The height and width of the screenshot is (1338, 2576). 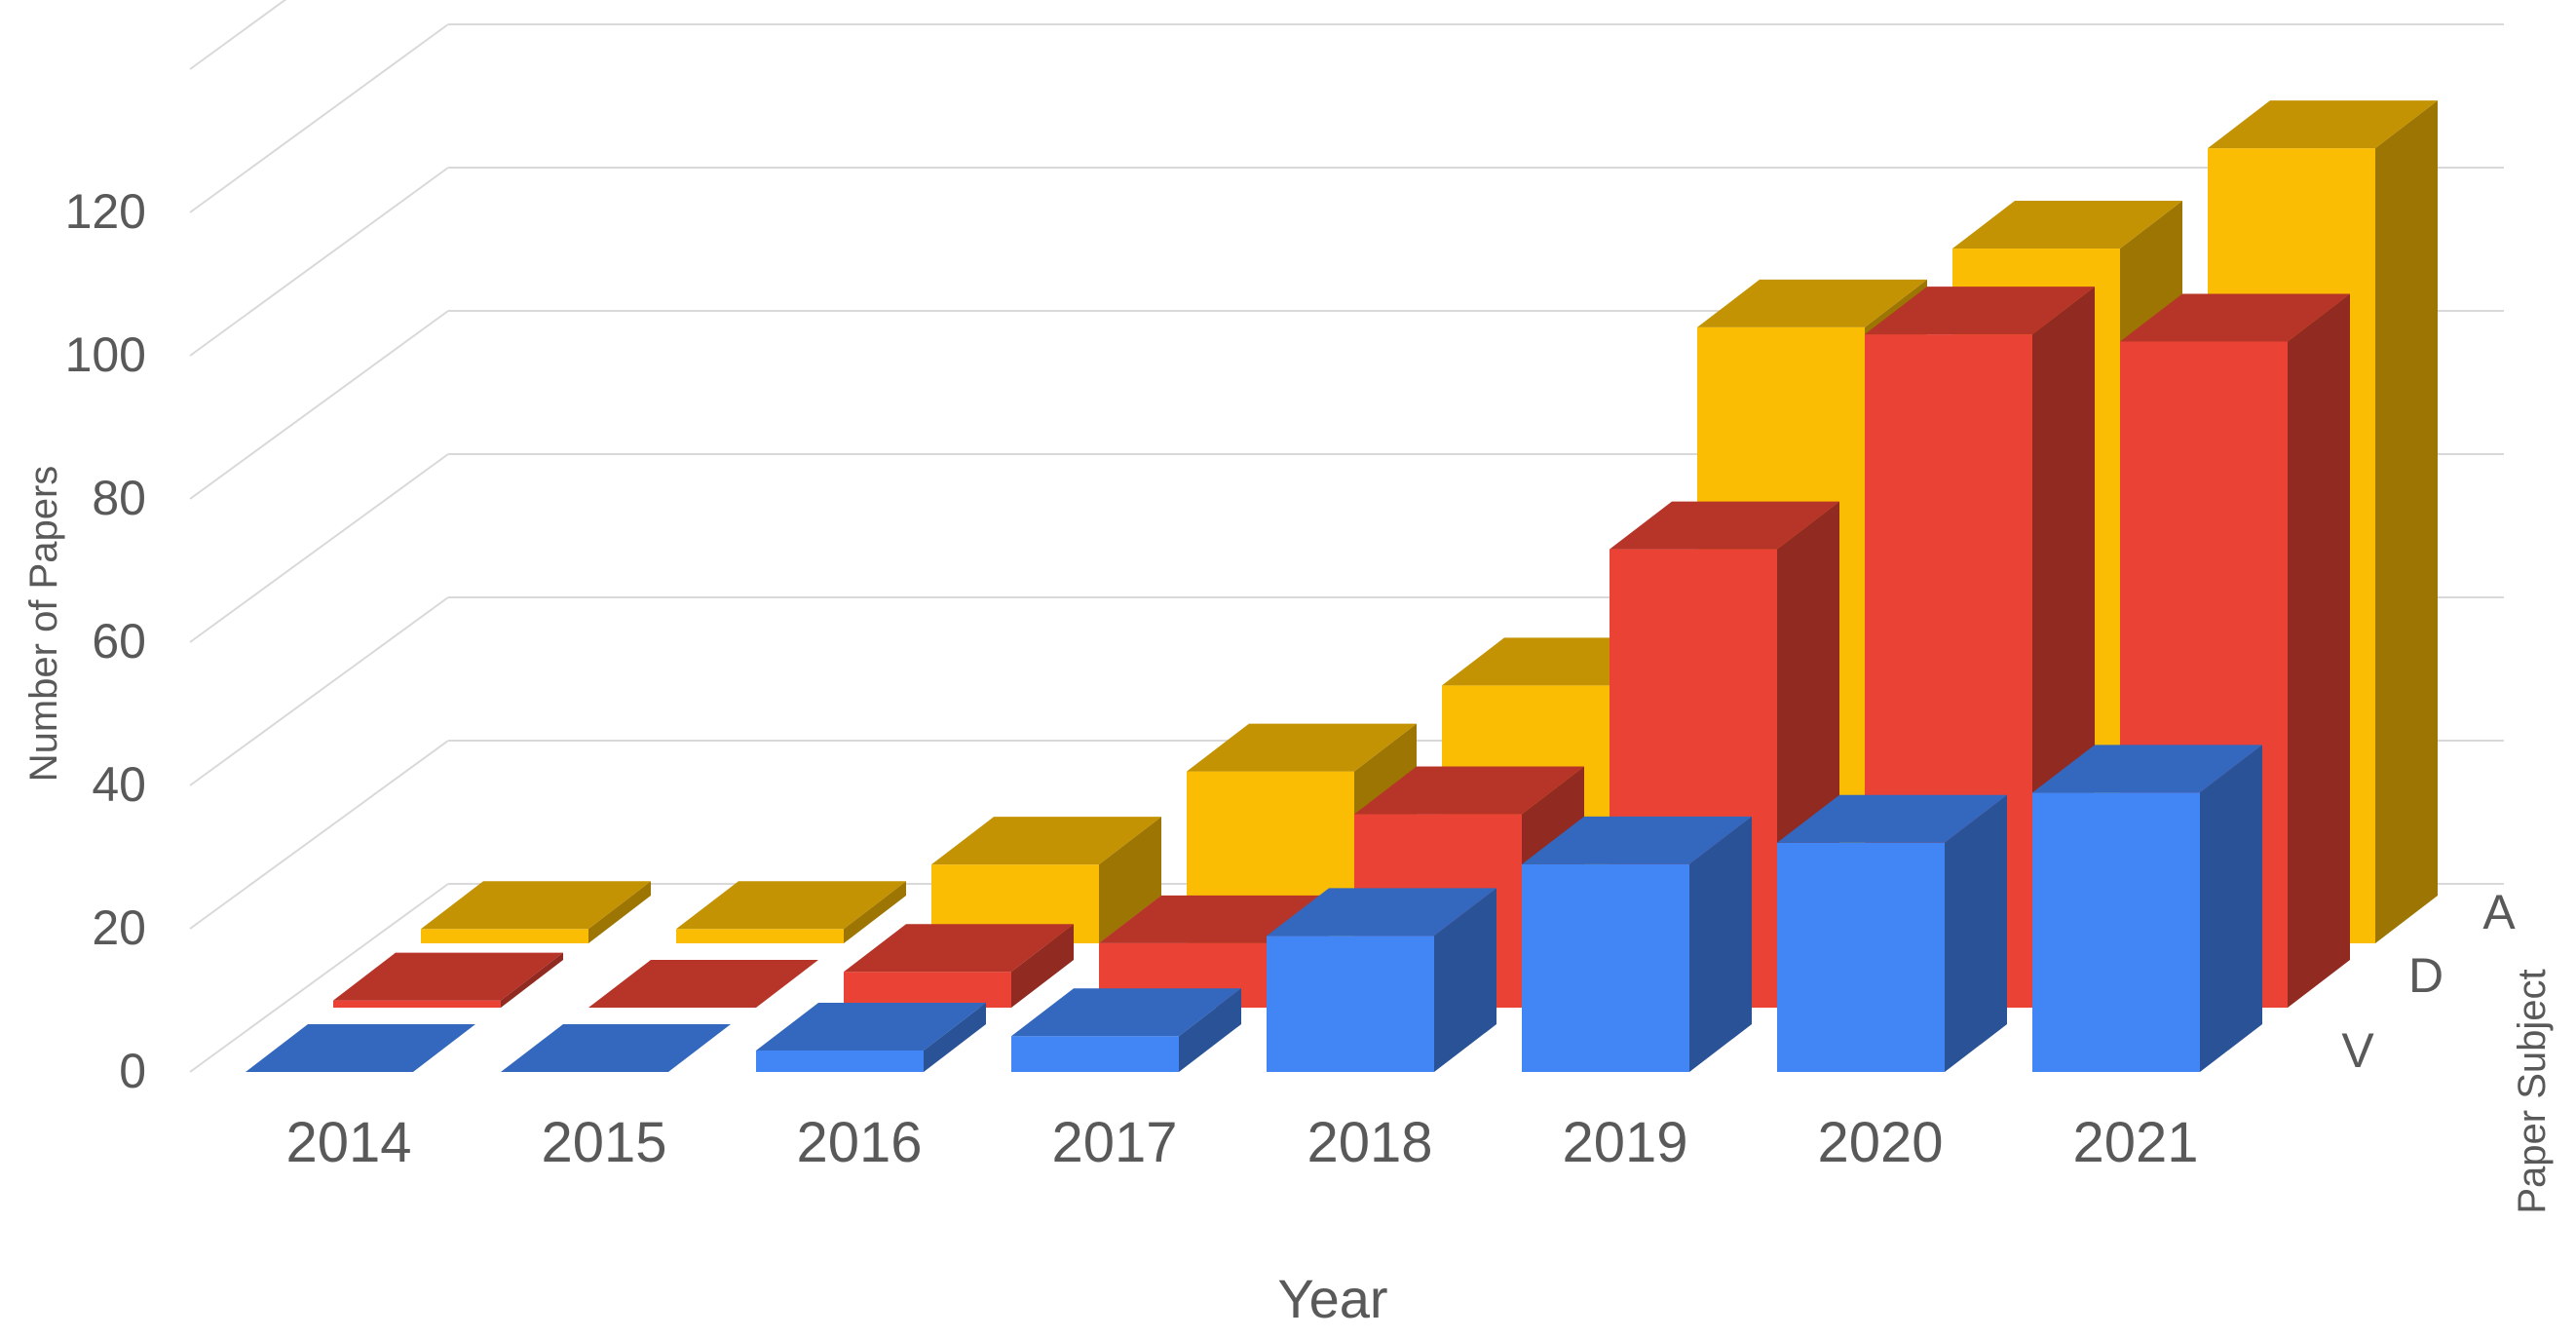 I want to click on depth-axis-ticks: VDA, so click(x=2428, y=981).